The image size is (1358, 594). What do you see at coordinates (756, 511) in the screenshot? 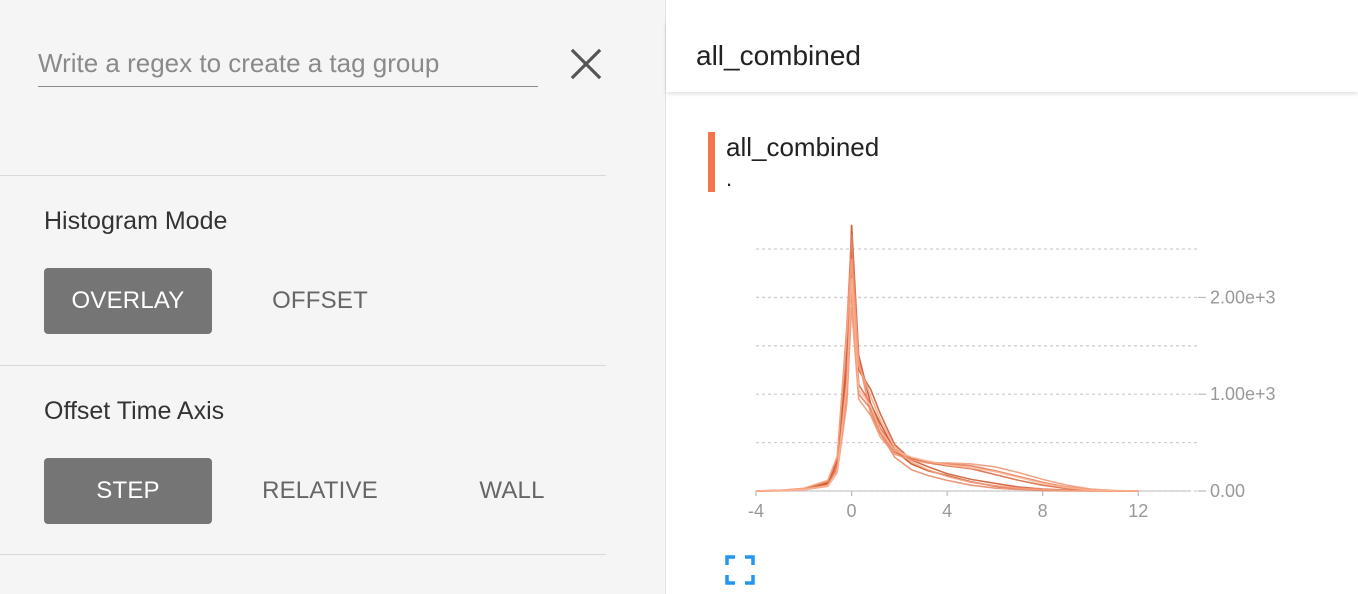
I see `x-tick-label: -4` at bounding box center [756, 511].